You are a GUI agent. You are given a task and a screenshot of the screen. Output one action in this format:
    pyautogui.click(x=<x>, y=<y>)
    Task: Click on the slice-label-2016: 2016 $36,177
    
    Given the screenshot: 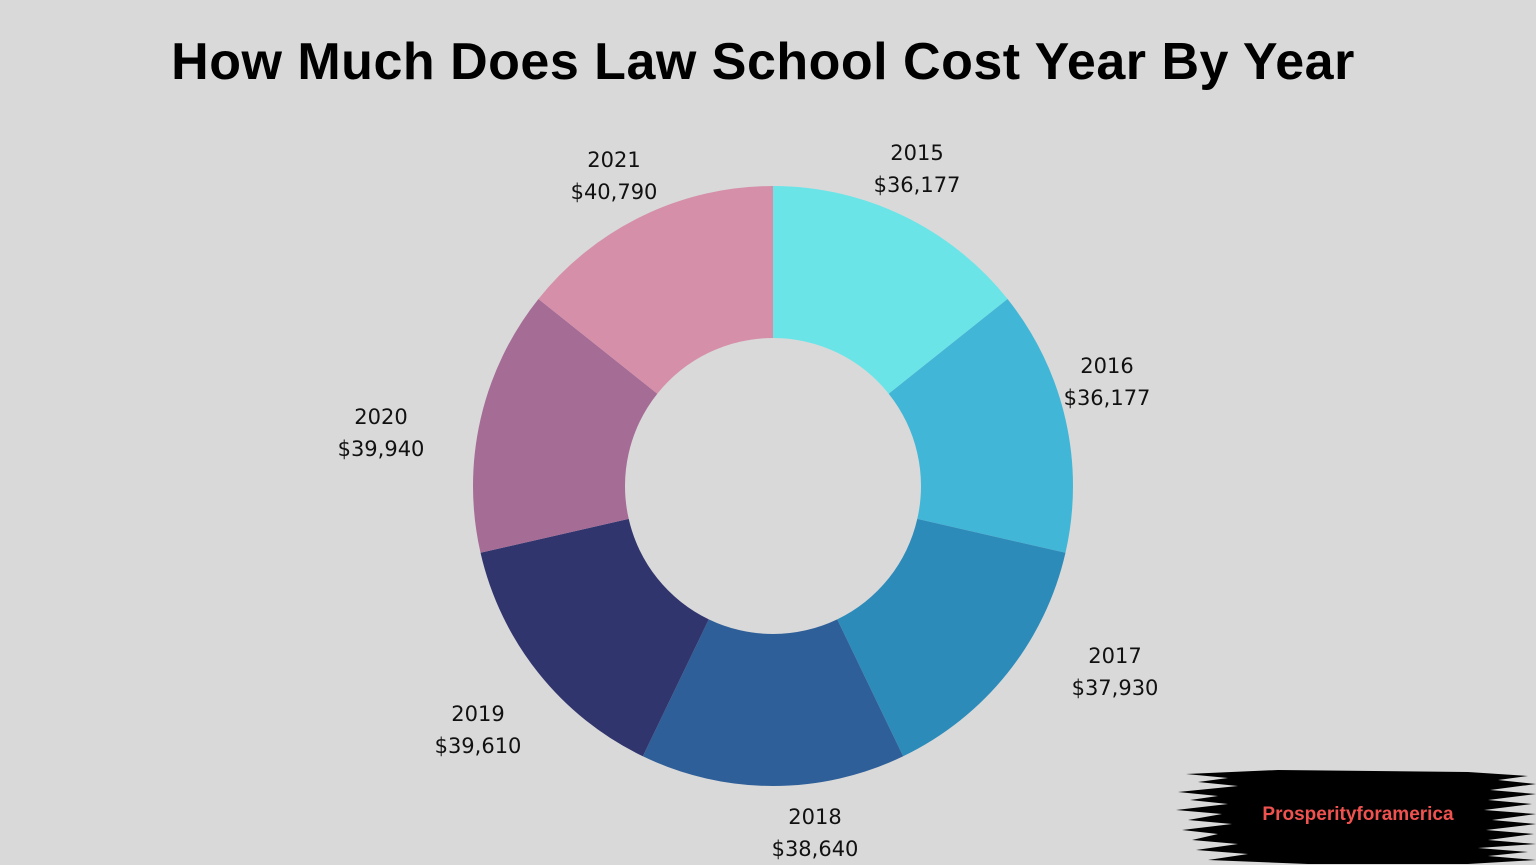 What is the action you would take?
    pyautogui.click(x=1107, y=382)
    